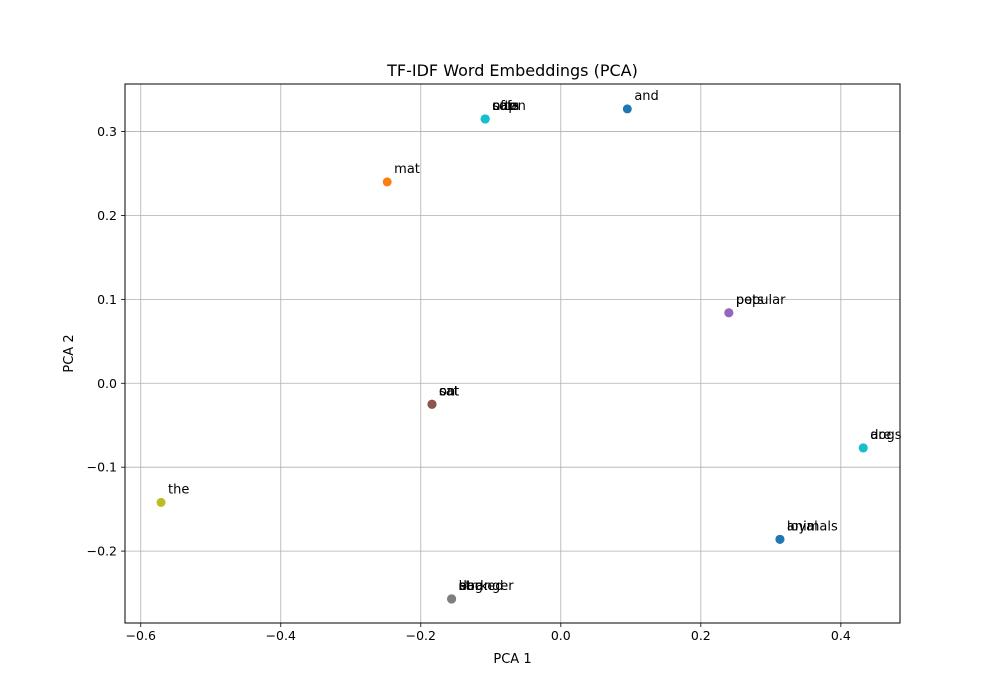 Image resolution: width=1000 pixels, height=700 pixels. What do you see at coordinates (102, 467) in the screenshot?
I see `y-tick-label: −0.1` at bounding box center [102, 467].